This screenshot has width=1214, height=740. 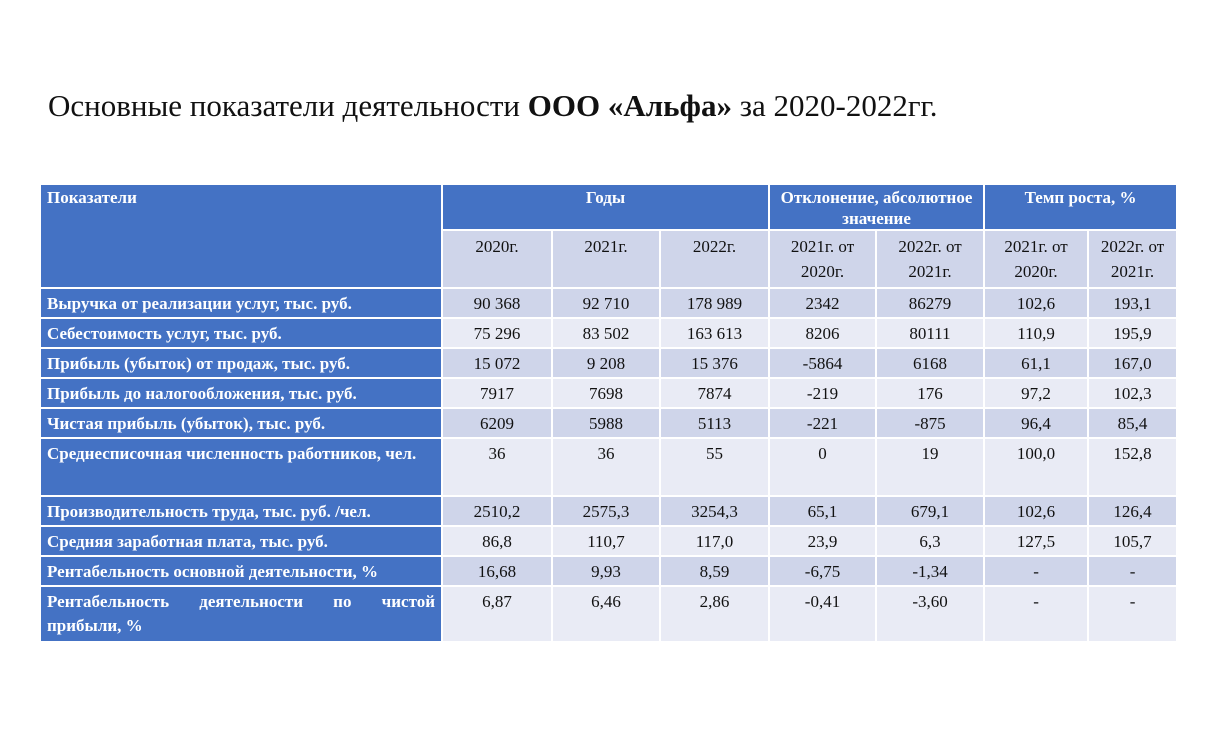 What do you see at coordinates (497, 511) in the screenshot?
I see `table-cell: 2510,2` at bounding box center [497, 511].